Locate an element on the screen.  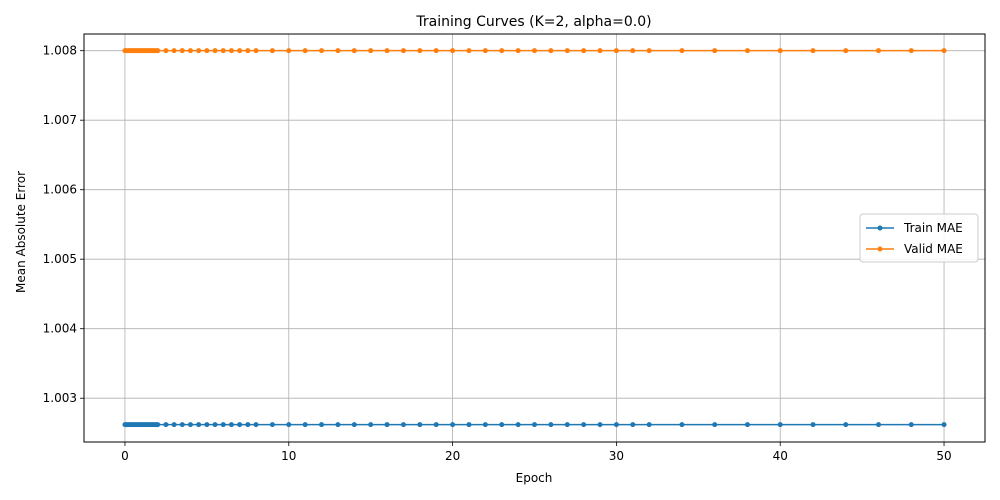
y-tick-label: 1.005 is located at coordinates (60, 259).